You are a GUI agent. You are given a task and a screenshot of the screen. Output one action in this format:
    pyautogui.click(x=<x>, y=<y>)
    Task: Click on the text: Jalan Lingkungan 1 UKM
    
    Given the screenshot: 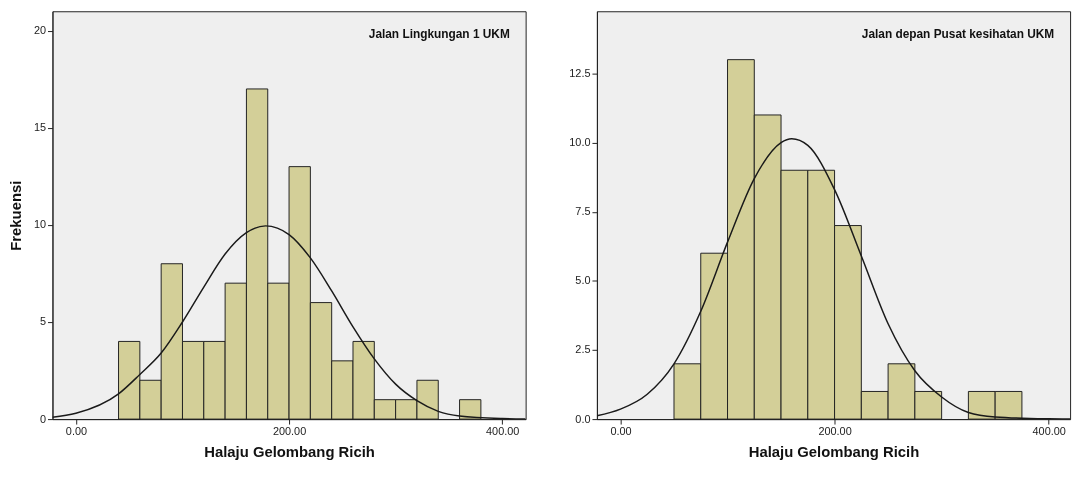 What is the action you would take?
    pyautogui.click(x=439, y=33)
    